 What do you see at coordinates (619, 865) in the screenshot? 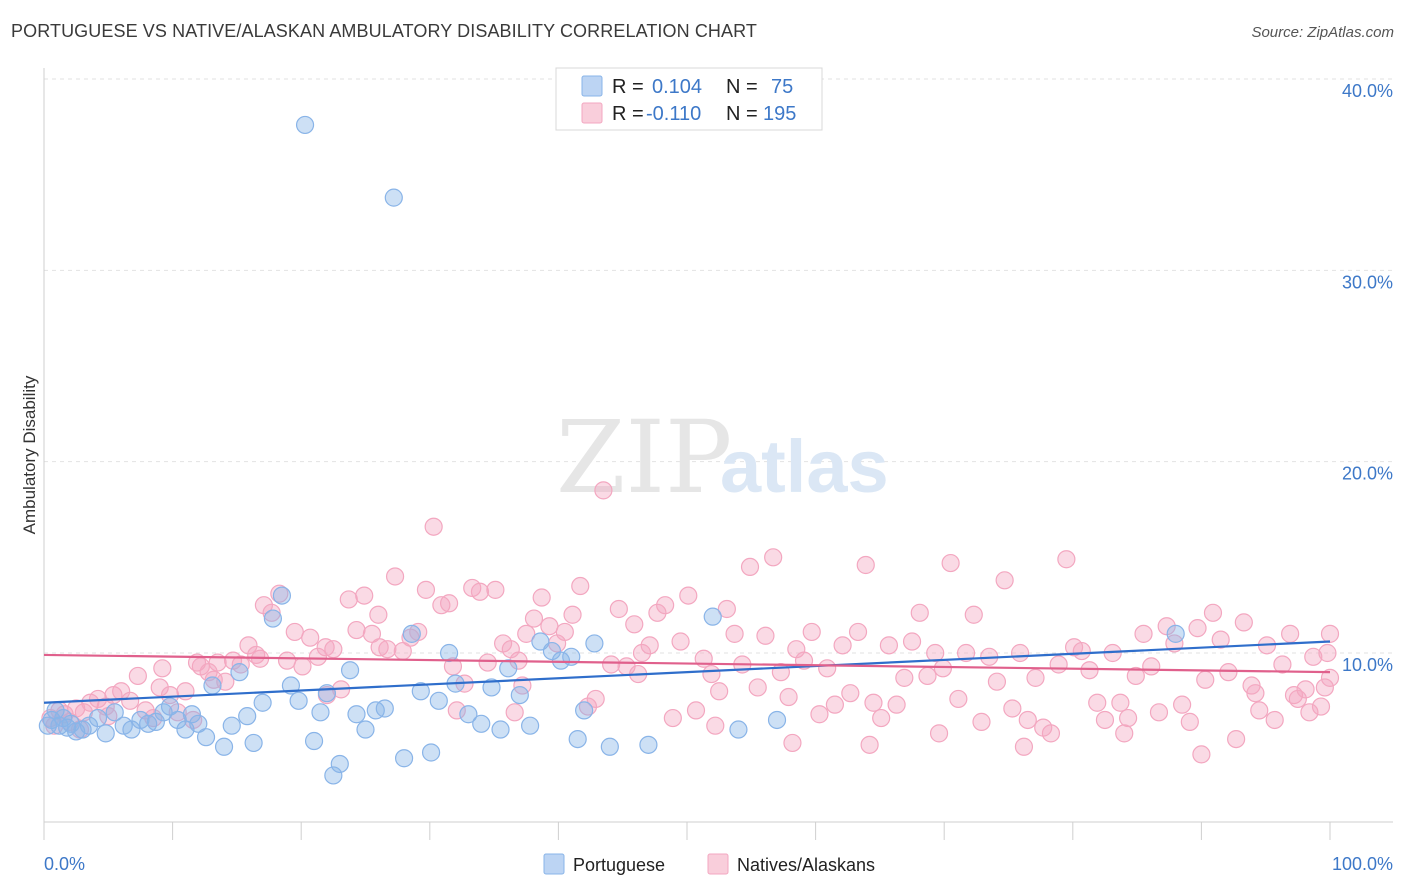
I see `legend-label-portuguese: Portuguese` at bounding box center [619, 865].